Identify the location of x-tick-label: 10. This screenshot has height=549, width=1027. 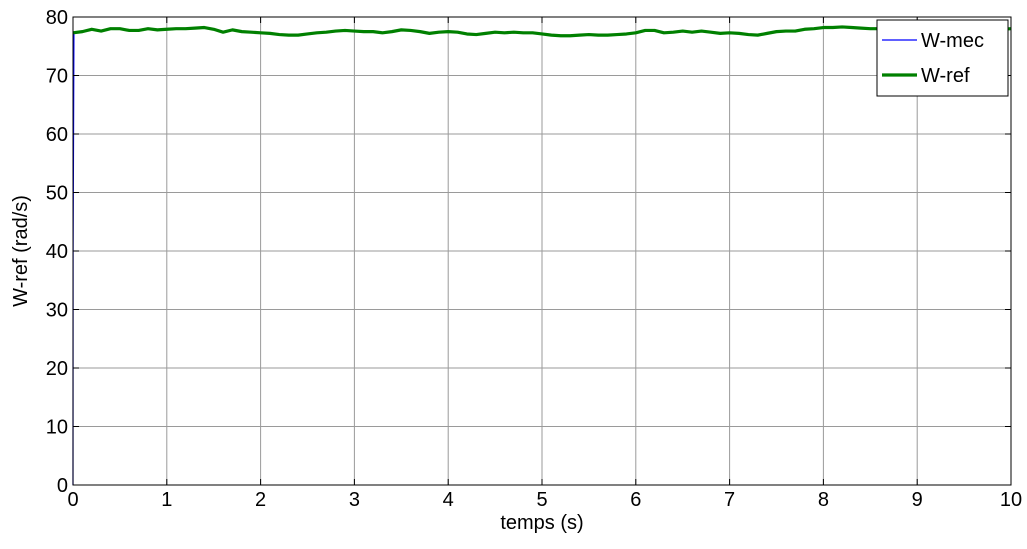
(1011, 500).